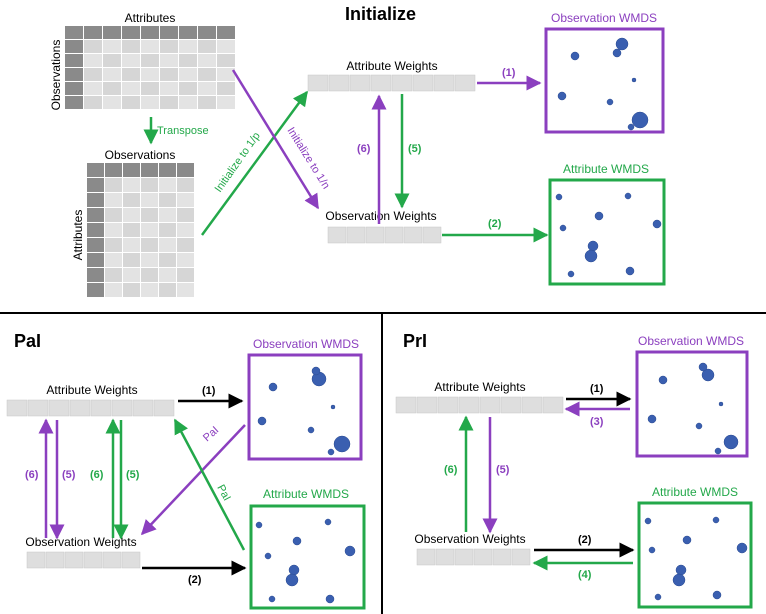 The image size is (766, 614). What do you see at coordinates (473, 557) in the screenshot?
I see `pri-observation-weights-bar` at bounding box center [473, 557].